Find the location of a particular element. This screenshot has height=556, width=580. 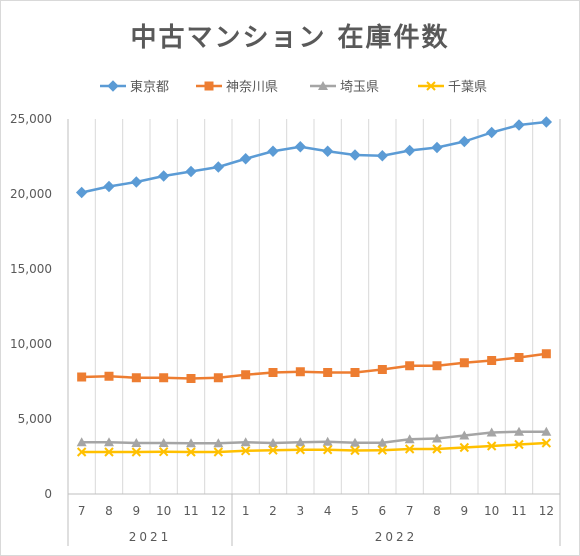

x-tick-label: 6 is located at coordinates (383, 511).